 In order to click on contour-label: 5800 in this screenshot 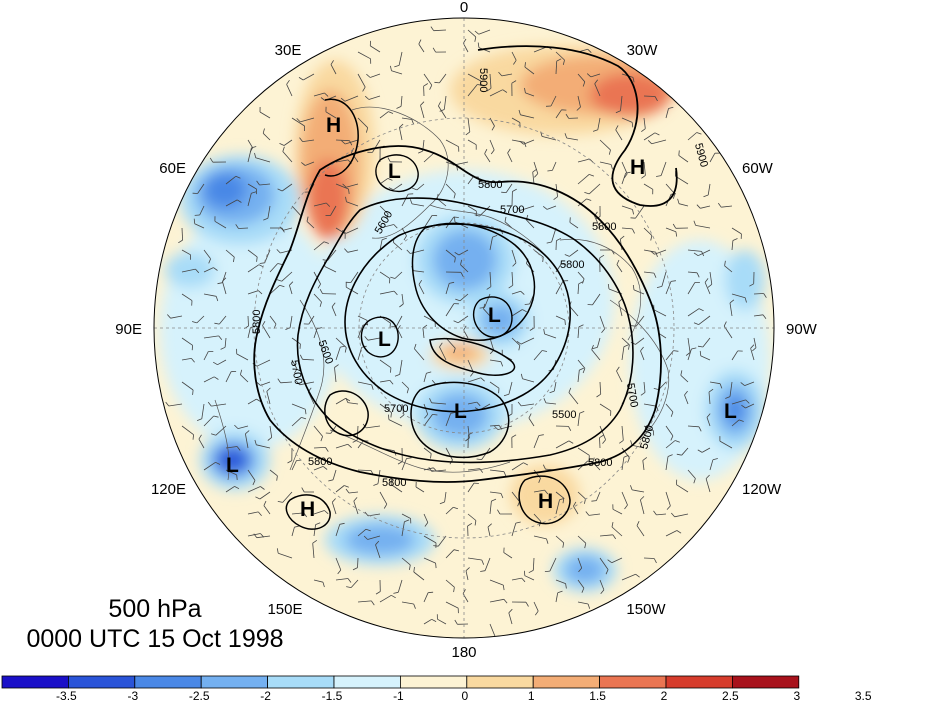, I will do `click(320, 462)`.